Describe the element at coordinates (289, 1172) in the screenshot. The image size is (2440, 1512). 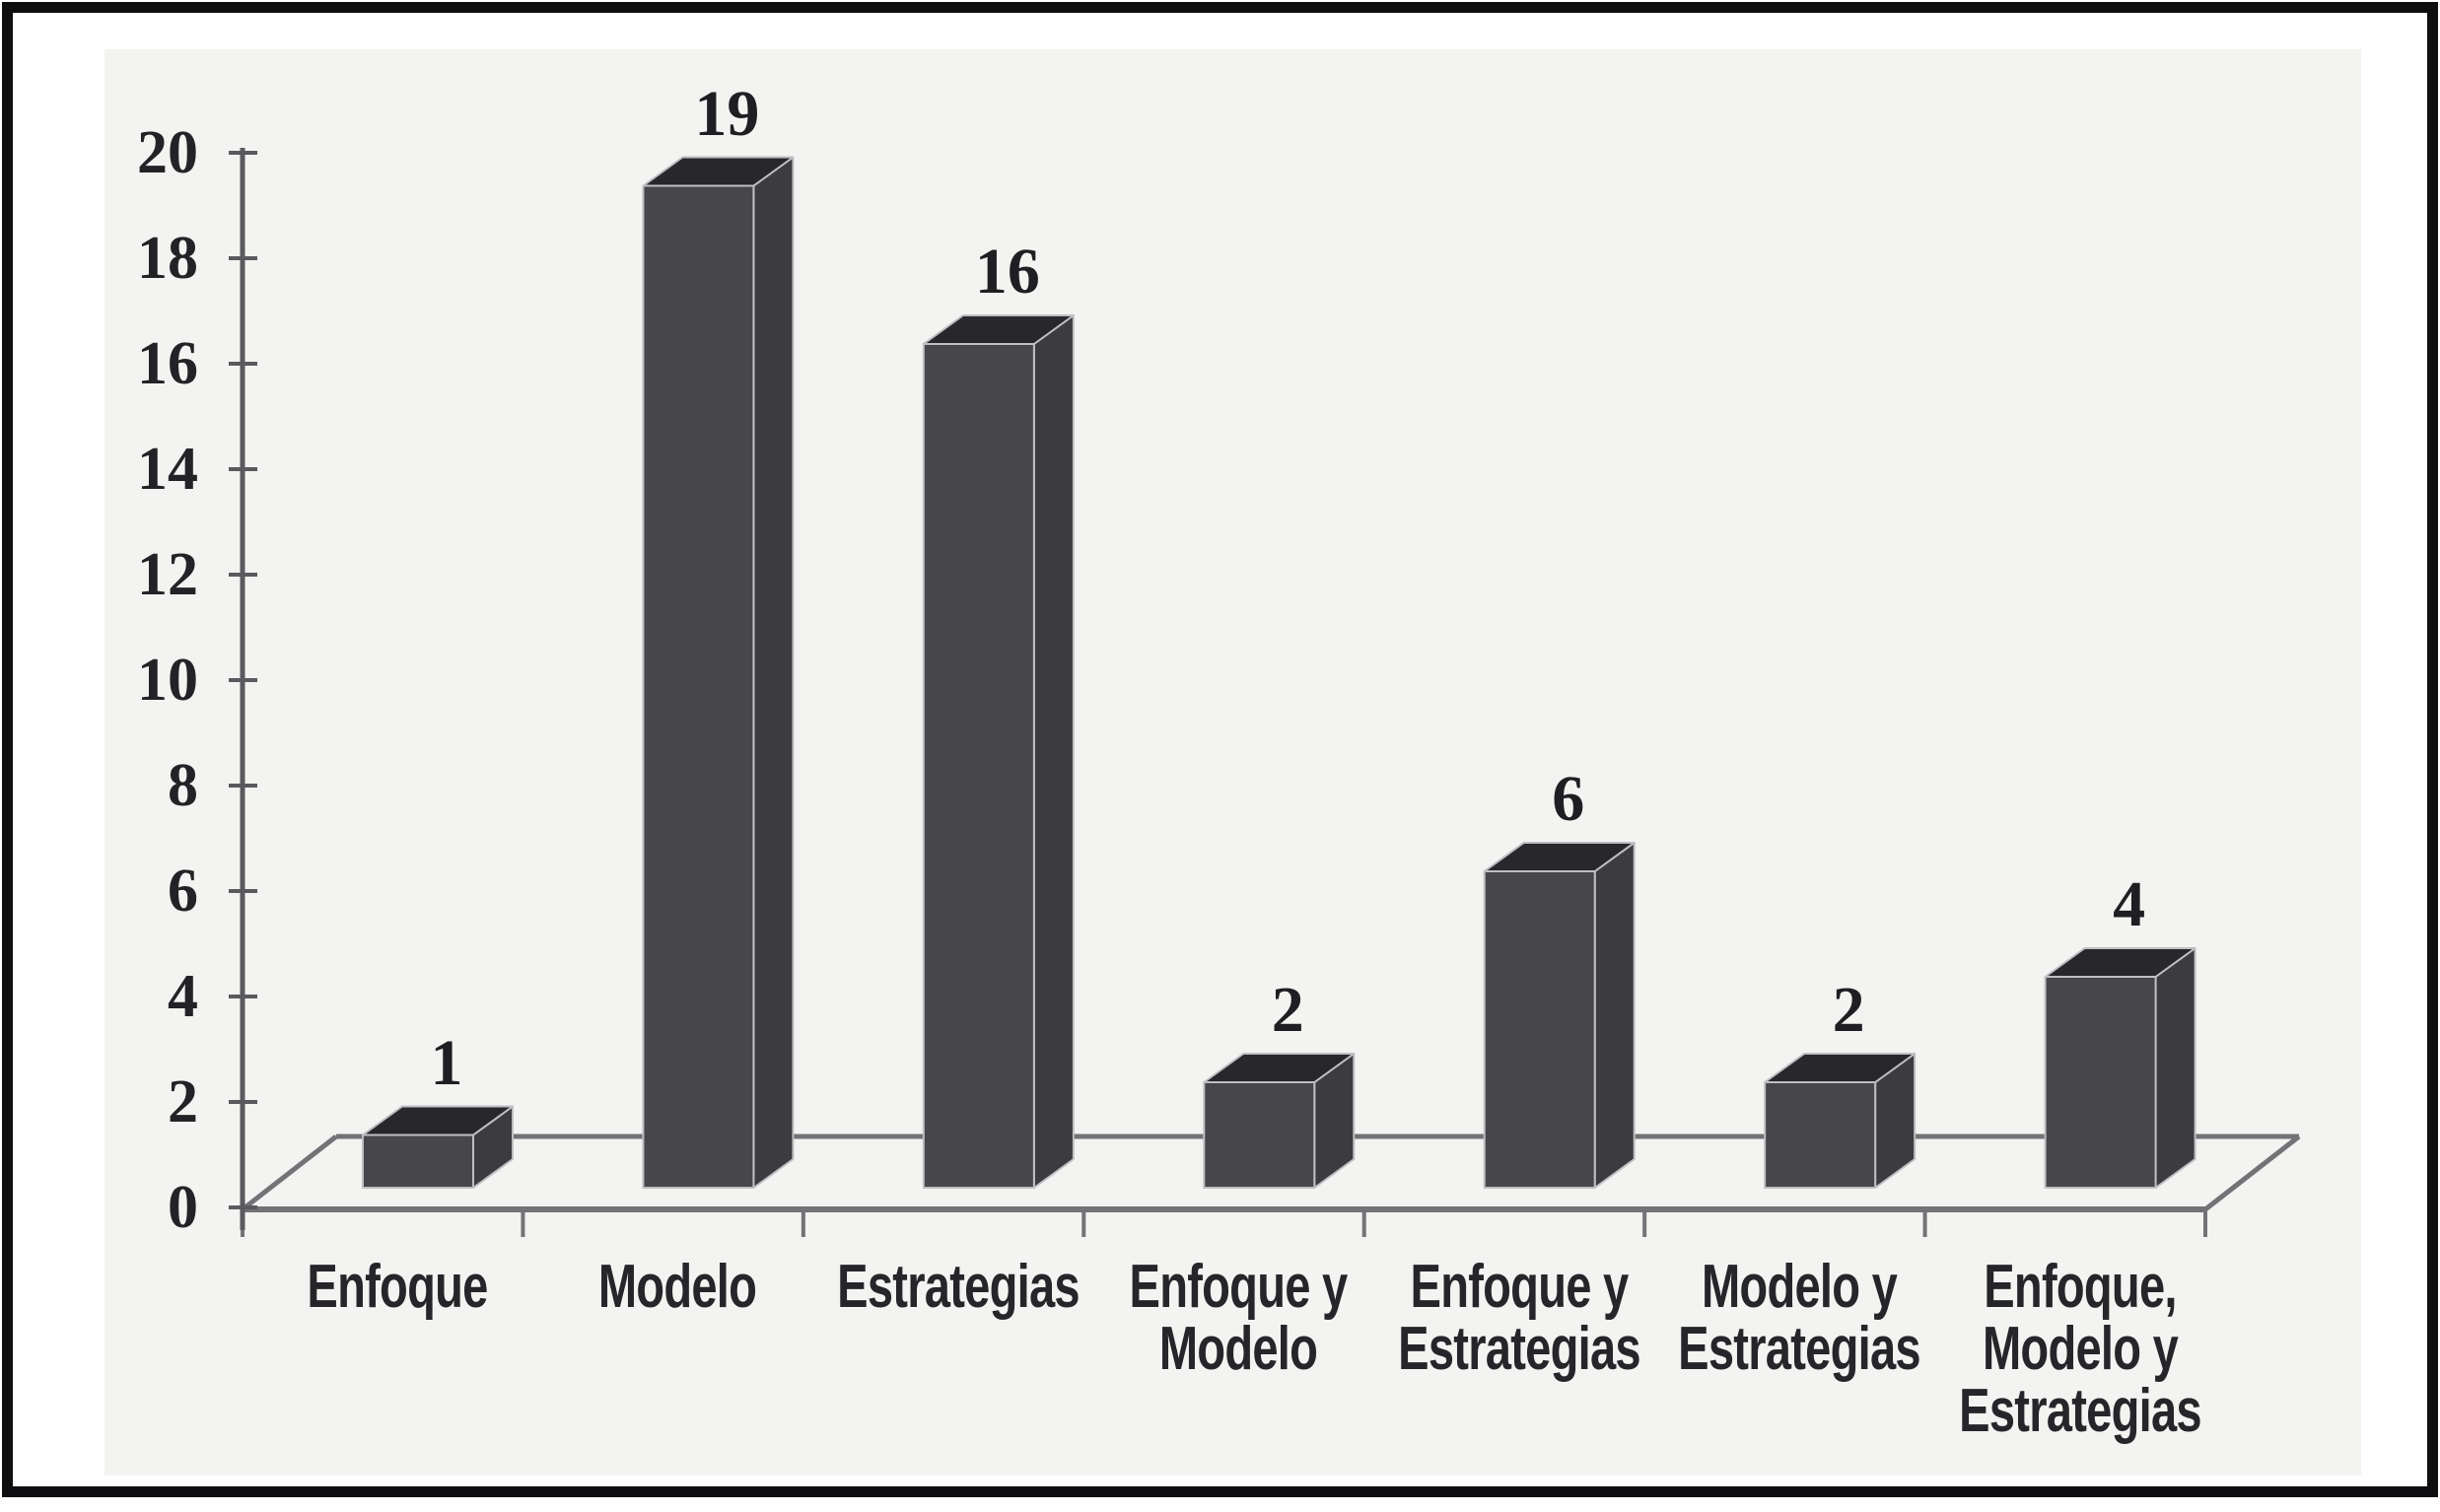
I see `floor-left-edge` at that location.